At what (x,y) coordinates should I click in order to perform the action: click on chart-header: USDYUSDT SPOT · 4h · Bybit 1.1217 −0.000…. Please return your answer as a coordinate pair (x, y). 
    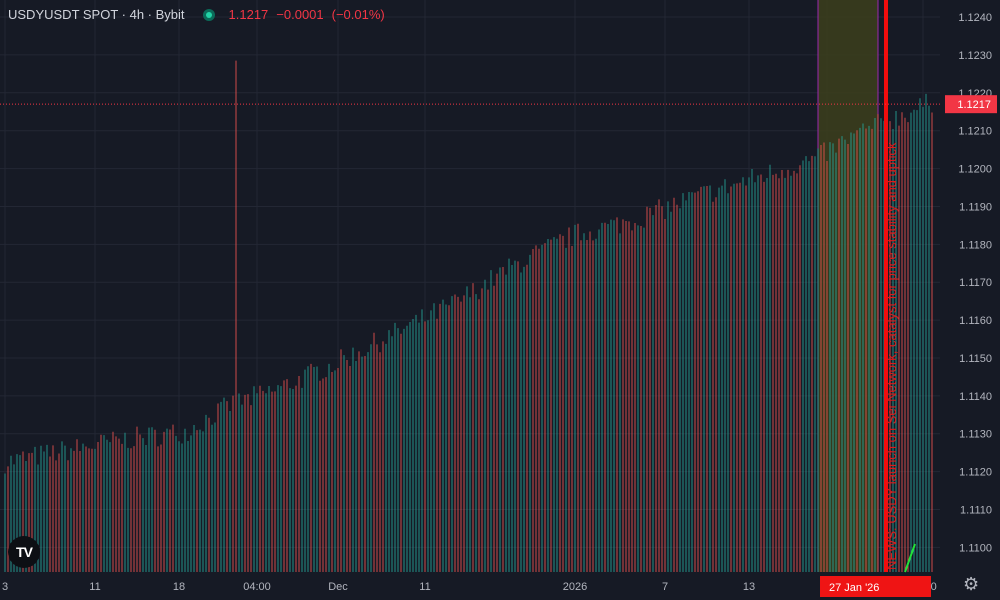
    Looking at the image, I should click on (196, 14).